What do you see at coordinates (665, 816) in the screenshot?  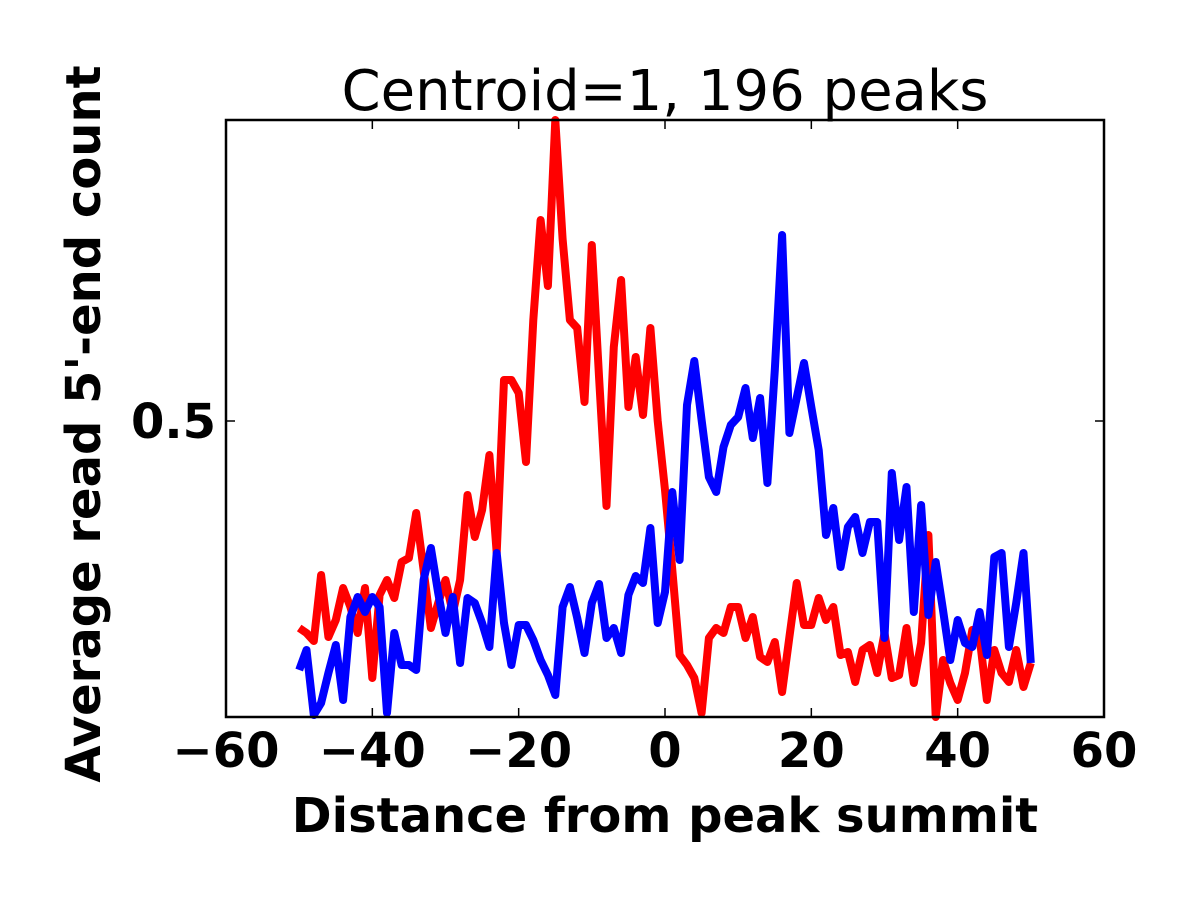 I see `x-axis-label: Distance from peak summit` at bounding box center [665, 816].